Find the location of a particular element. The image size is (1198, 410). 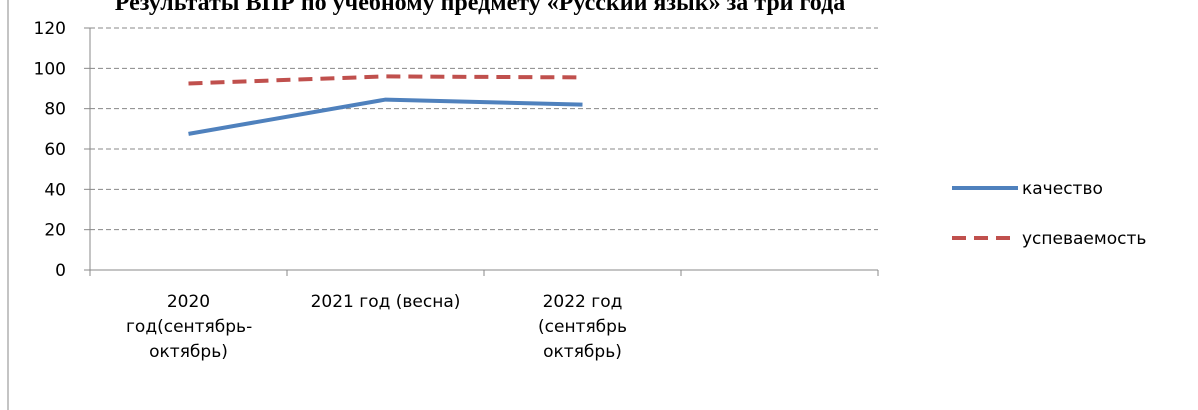

y-tick-label: 80 is located at coordinates (55, 110).